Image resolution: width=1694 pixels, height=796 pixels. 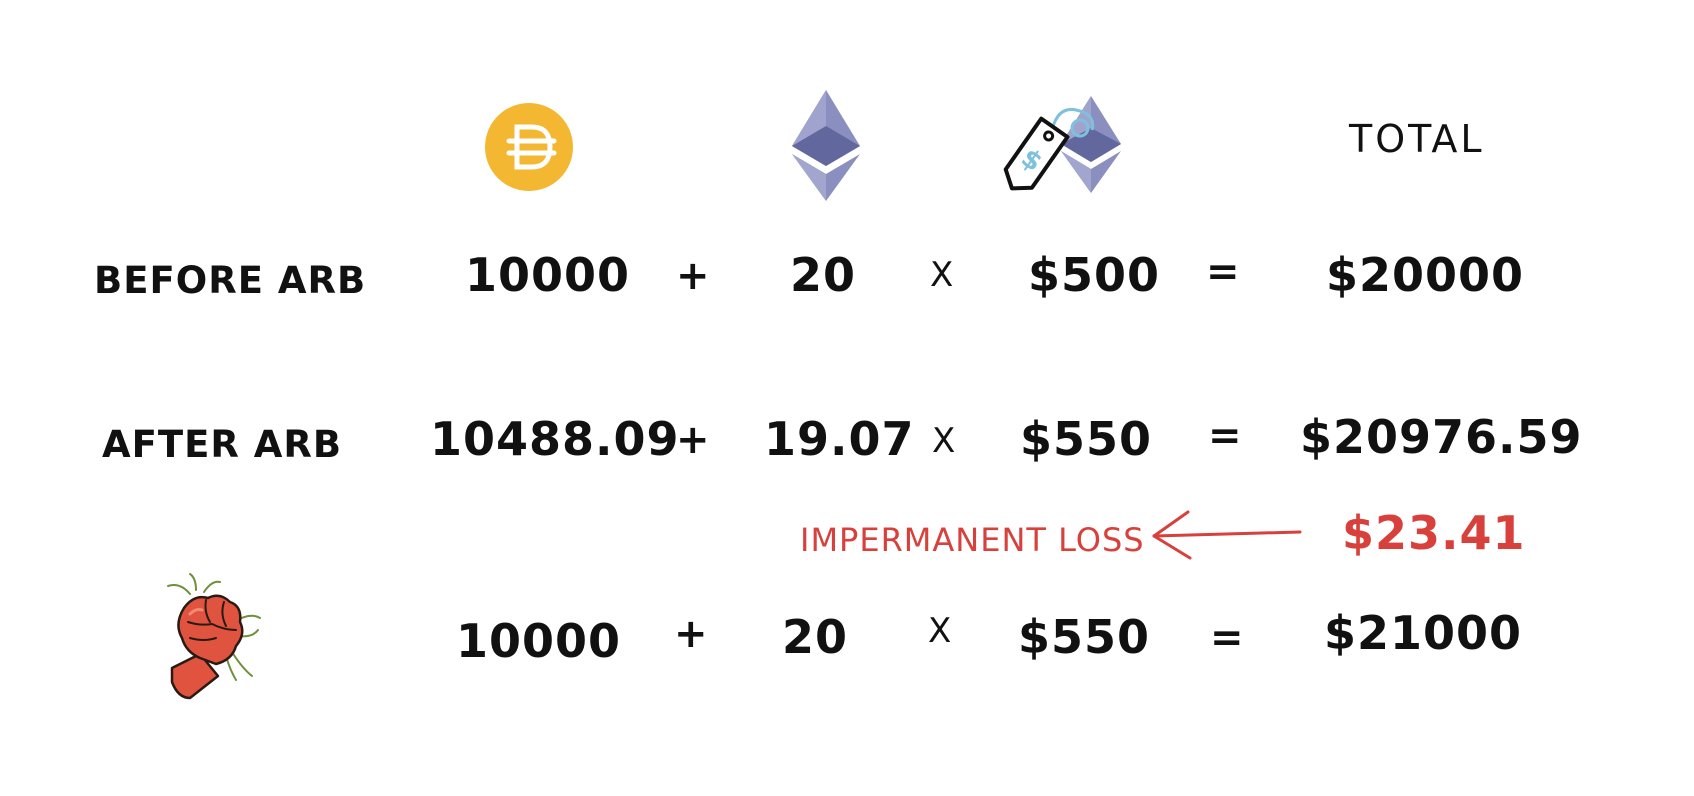 What do you see at coordinates (212, 637) in the screenshot?
I see `raised-fist-icon` at bounding box center [212, 637].